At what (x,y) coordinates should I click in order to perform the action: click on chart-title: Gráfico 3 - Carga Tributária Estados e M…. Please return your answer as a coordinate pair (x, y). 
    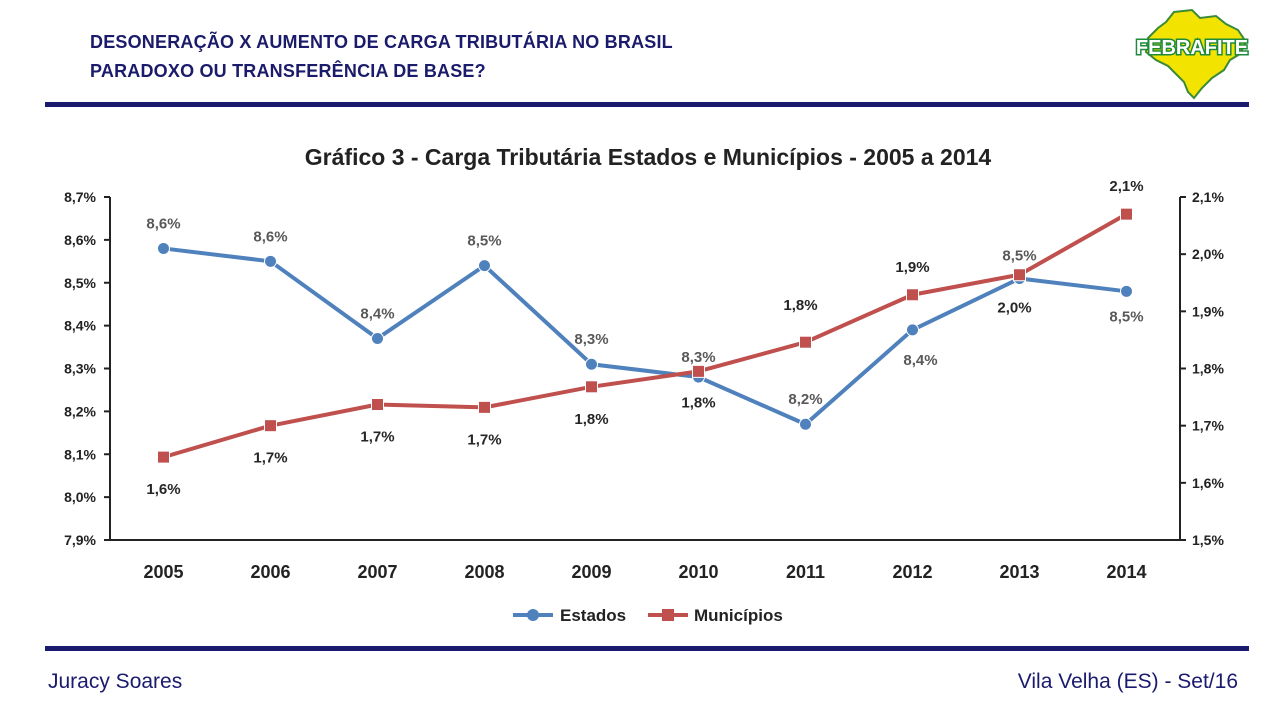
    Looking at the image, I should click on (648, 157).